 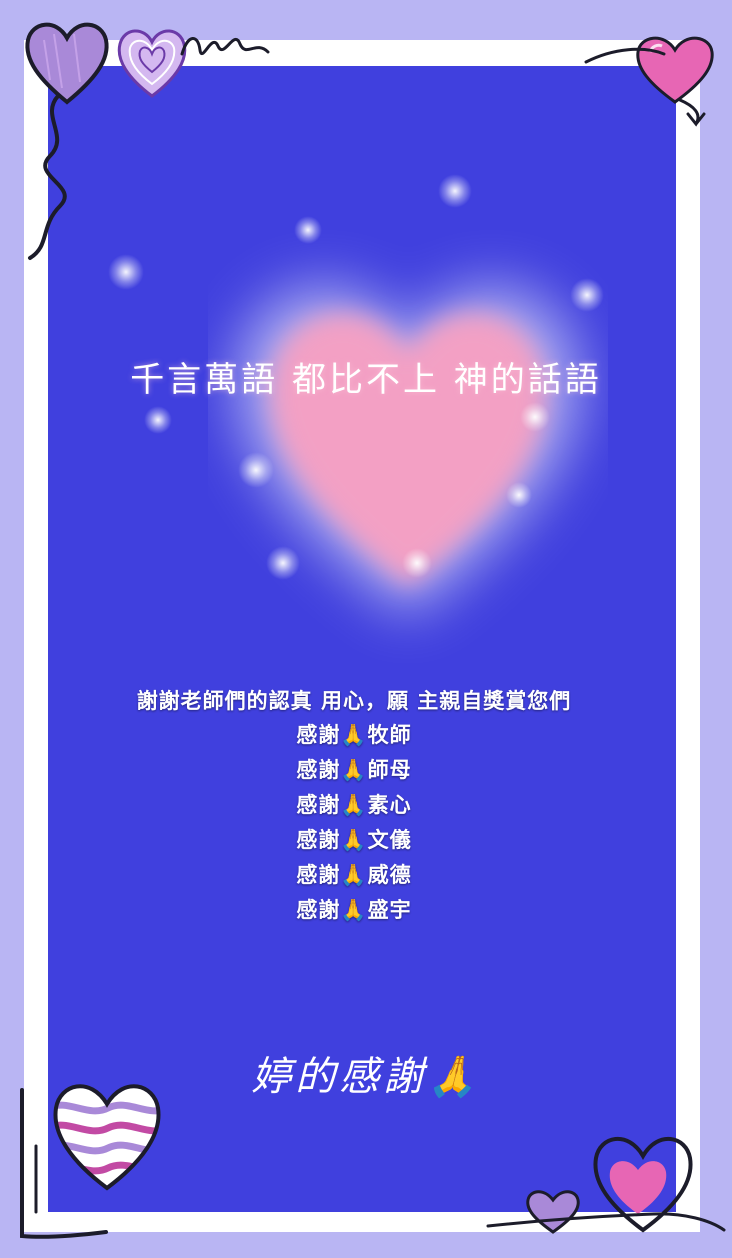 I want to click on signature: 婷的感謝🙏, so click(x=366, y=1077).